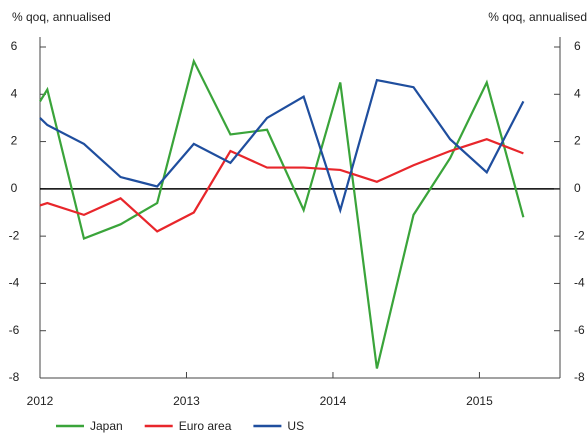  Describe the element at coordinates (106, 426) in the screenshot. I see `legend-label: Japan` at that location.